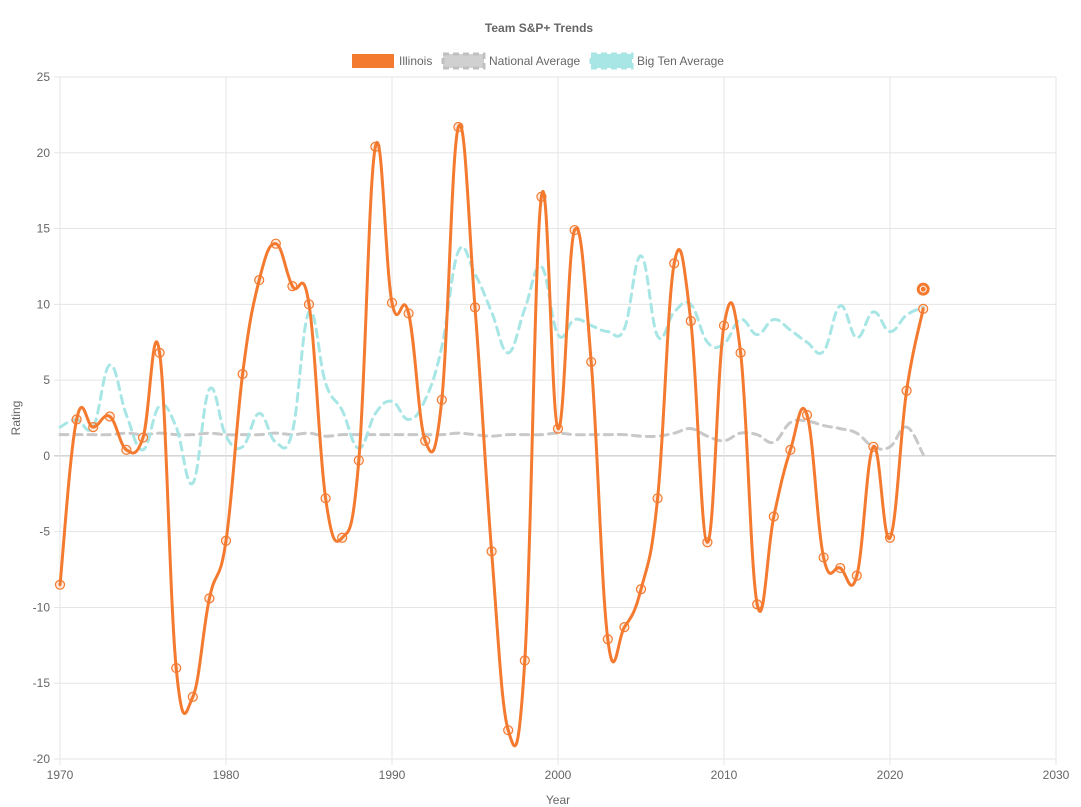 Image resolution: width=1081 pixels, height=807 pixels. What do you see at coordinates (42, 607) in the screenshot?
I see `y-tick-label: -10` at bounding box center [42, 607].